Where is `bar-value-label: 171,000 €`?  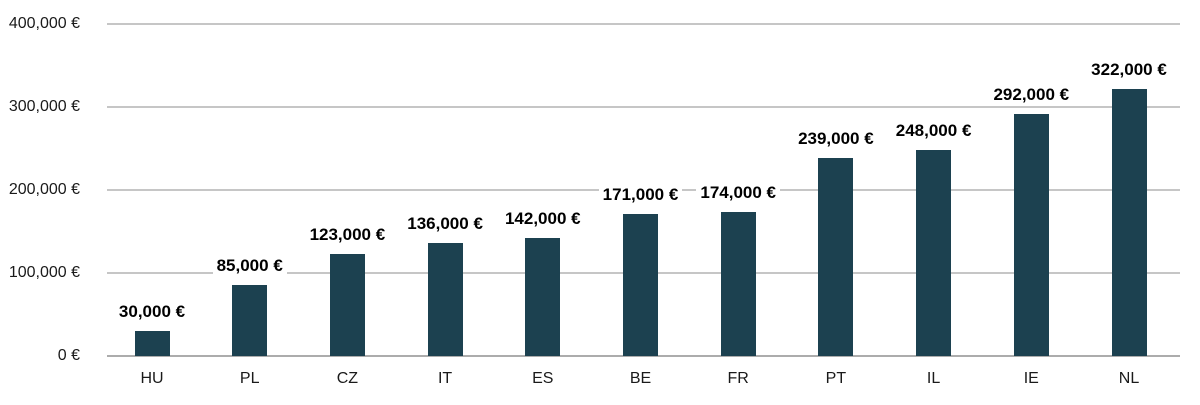 bar-value-label: 171,000 € is located at coordinates (641, 195).